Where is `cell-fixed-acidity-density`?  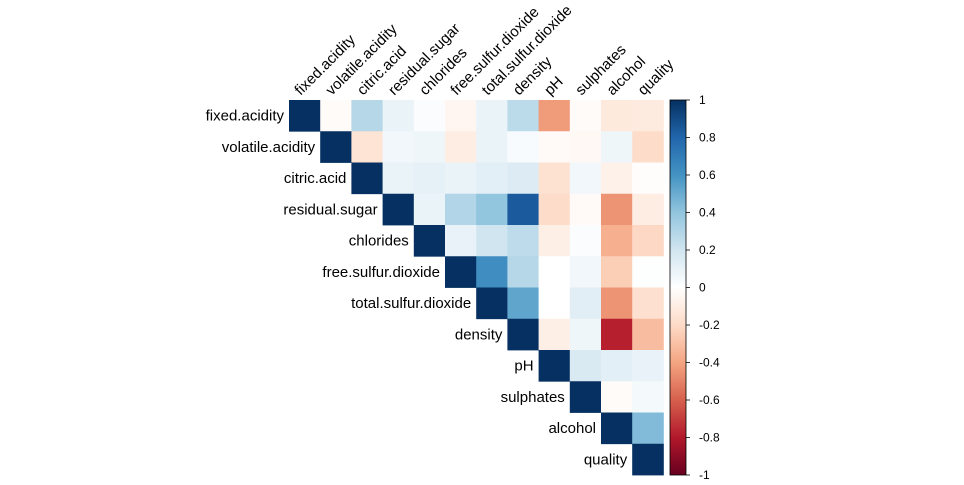
cell-fixed-acidity-density is located at coordinates (523, 116).